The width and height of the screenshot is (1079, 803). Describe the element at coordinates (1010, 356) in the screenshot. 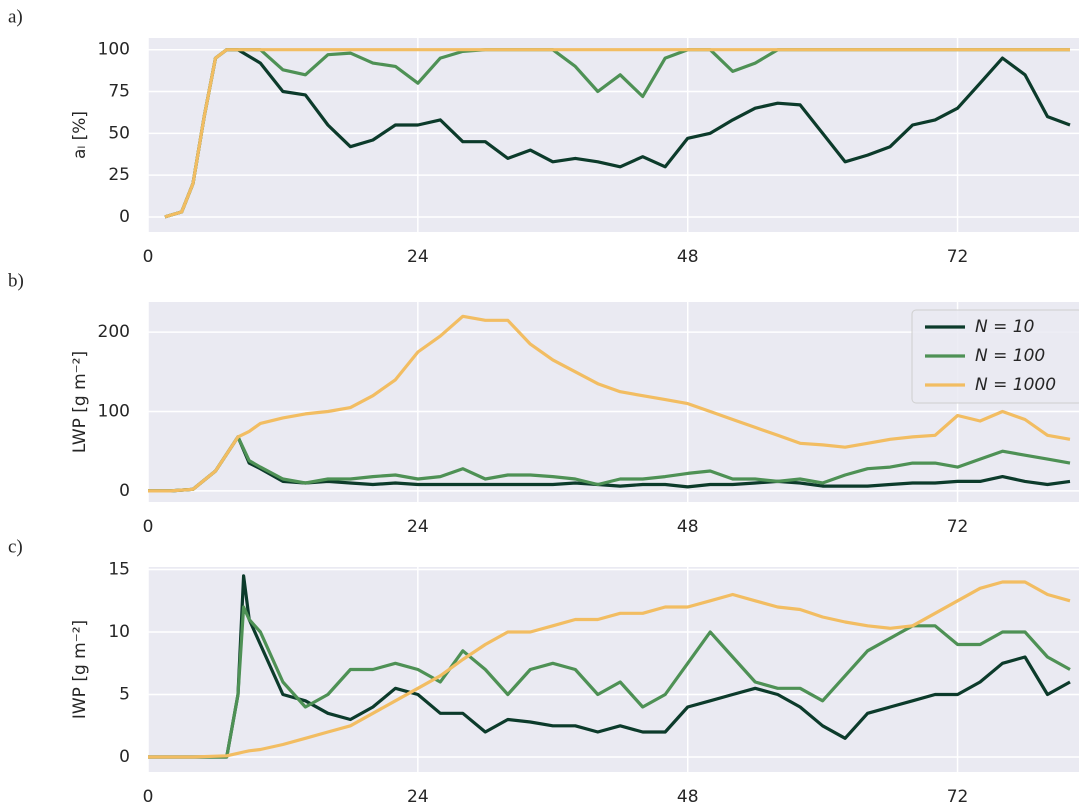

I see `legend-label: N = 100` at that location.